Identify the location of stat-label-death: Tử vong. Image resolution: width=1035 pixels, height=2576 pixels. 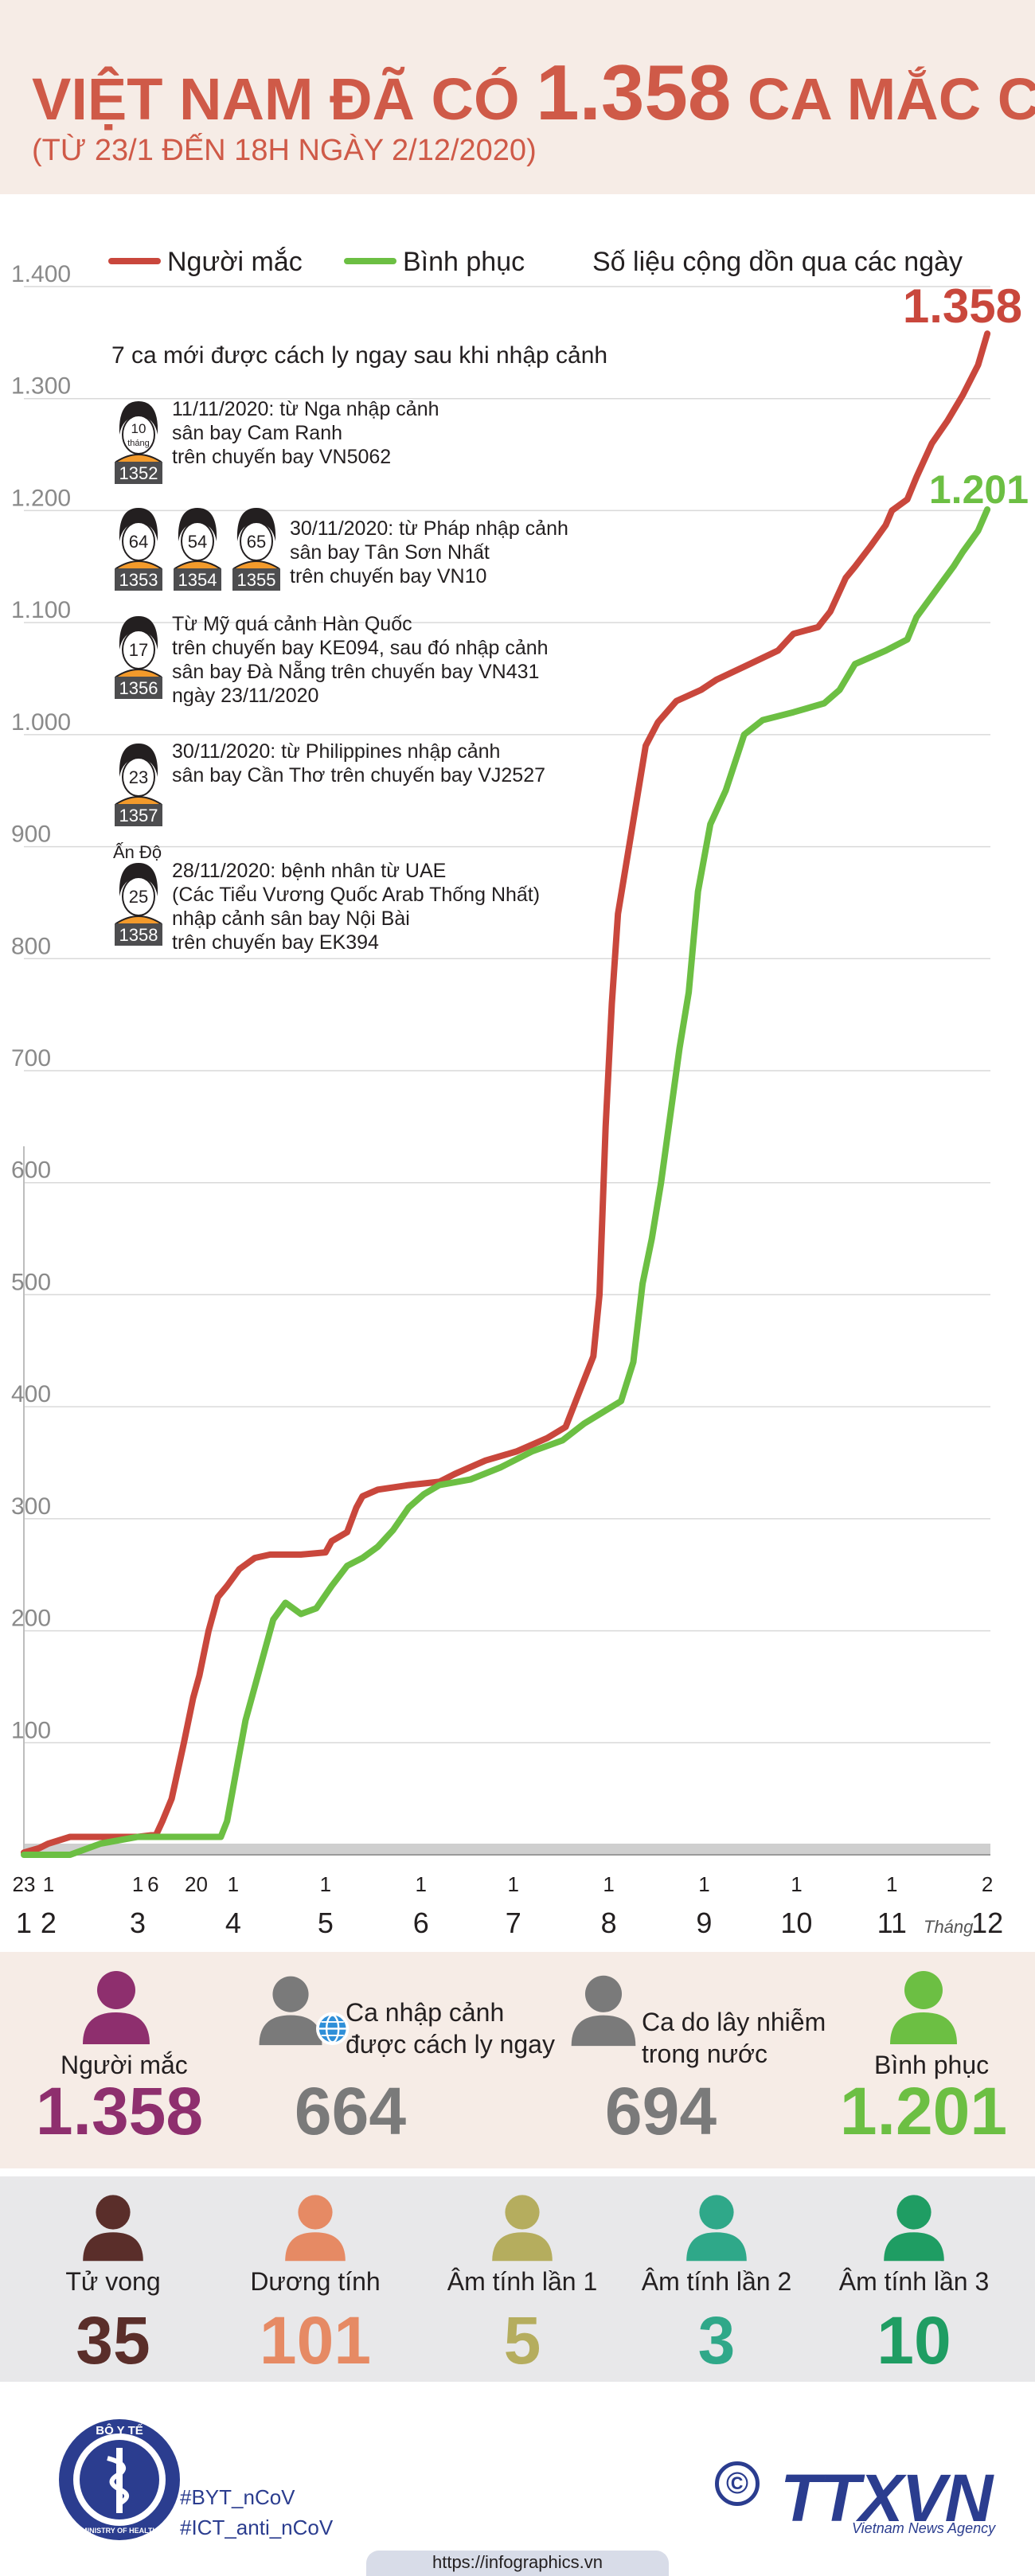
(113, 2281).